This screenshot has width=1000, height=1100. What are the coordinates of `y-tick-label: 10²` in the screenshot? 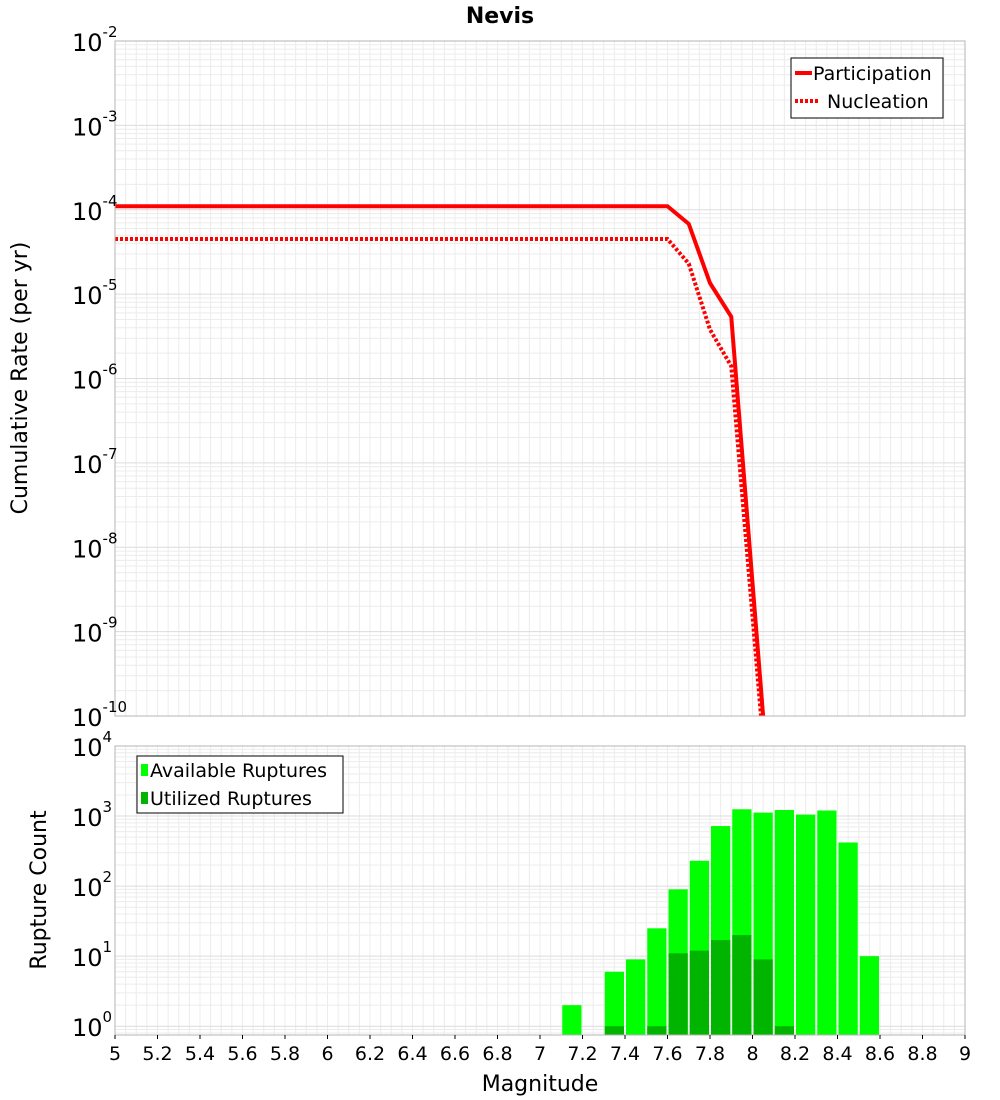 It's located at (92, 885).